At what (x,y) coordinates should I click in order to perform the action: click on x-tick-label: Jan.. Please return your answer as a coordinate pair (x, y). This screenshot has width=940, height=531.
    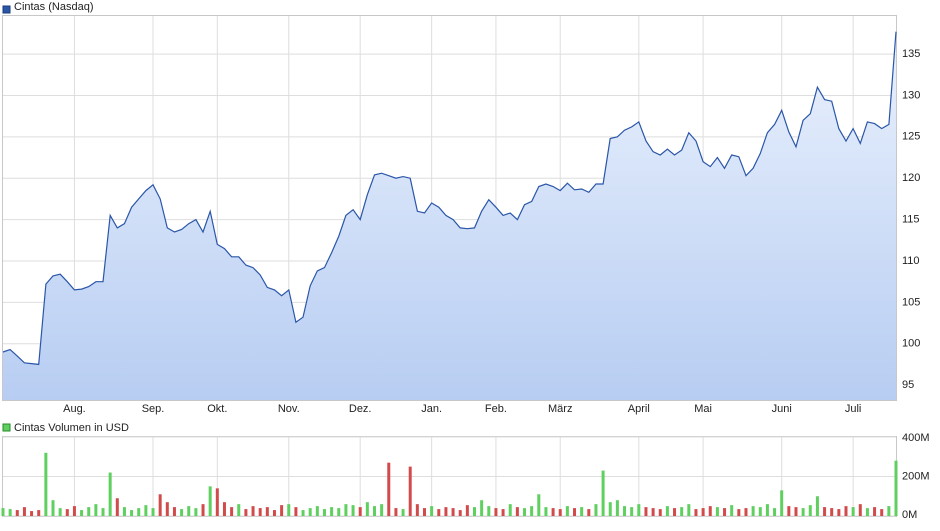
    Looking at the image, I should click on (431, 409).